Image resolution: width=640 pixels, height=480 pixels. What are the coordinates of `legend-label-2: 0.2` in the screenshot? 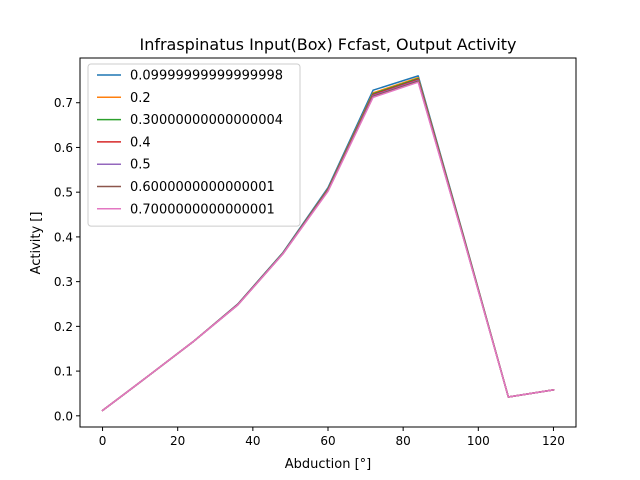 It's located at (140, 98).